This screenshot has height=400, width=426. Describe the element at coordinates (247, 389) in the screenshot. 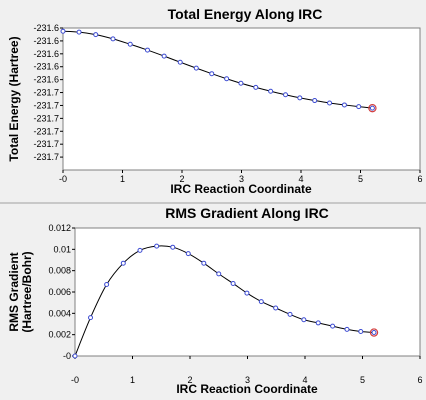

I see `rms-gradient-xlabel: IRC Reaction Coordinate` at that location.